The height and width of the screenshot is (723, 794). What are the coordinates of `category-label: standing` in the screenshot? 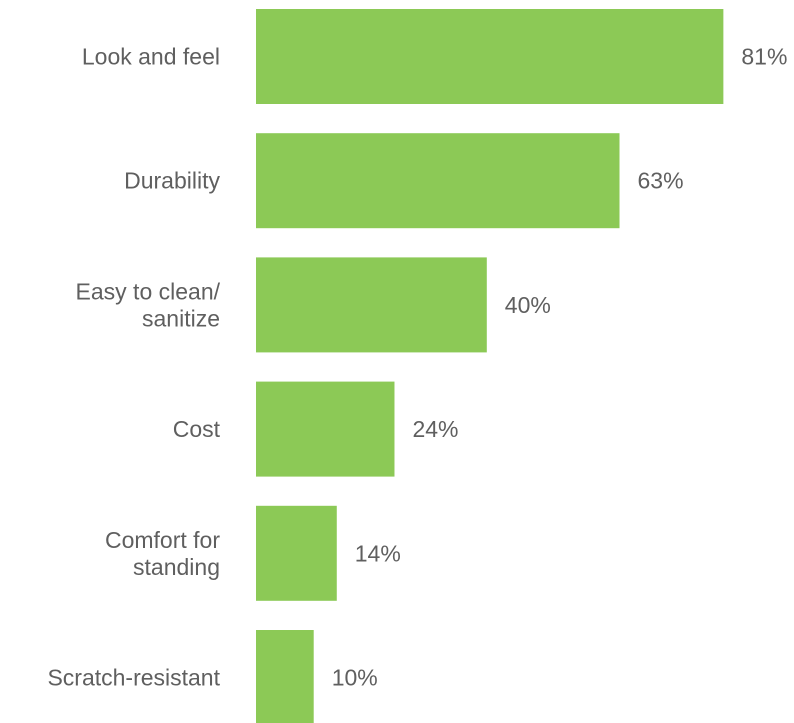 It's located at (176, 567).